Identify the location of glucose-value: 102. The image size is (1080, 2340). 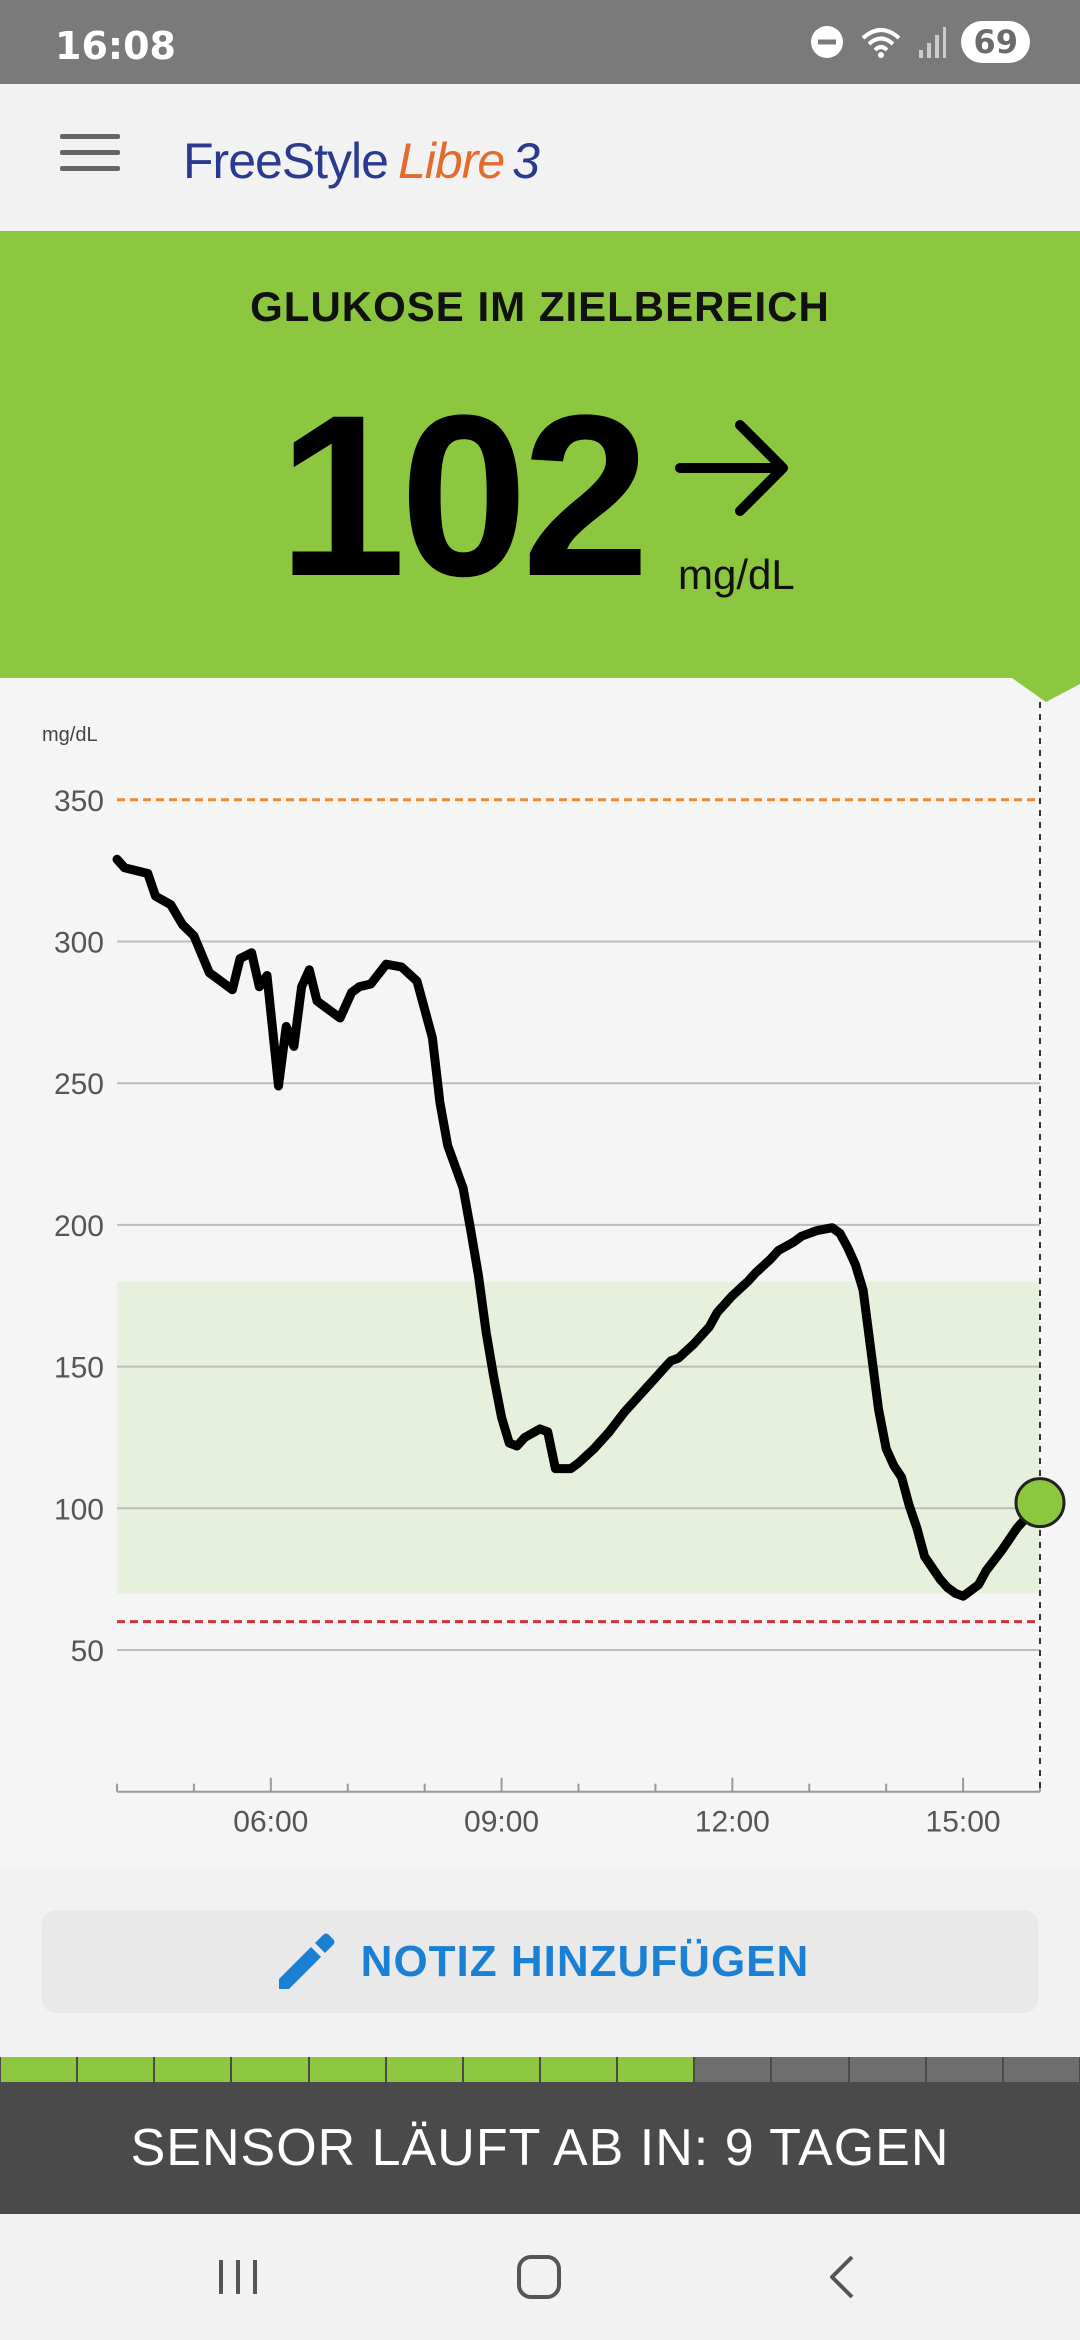
(464, 495).